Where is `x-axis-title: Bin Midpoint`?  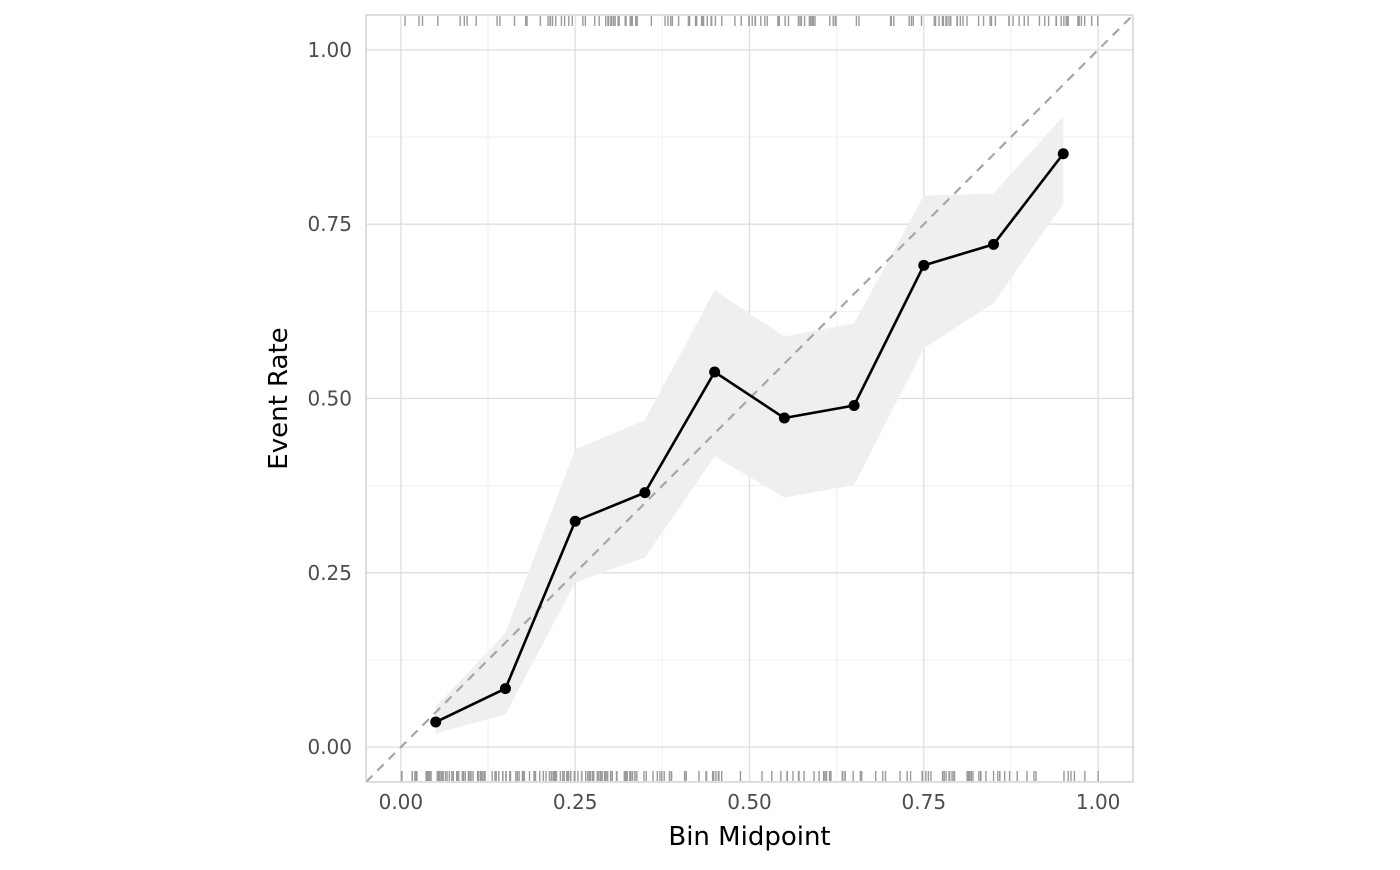 x-axis-title: Bin Midpoint is located at coordinates (749, 837).